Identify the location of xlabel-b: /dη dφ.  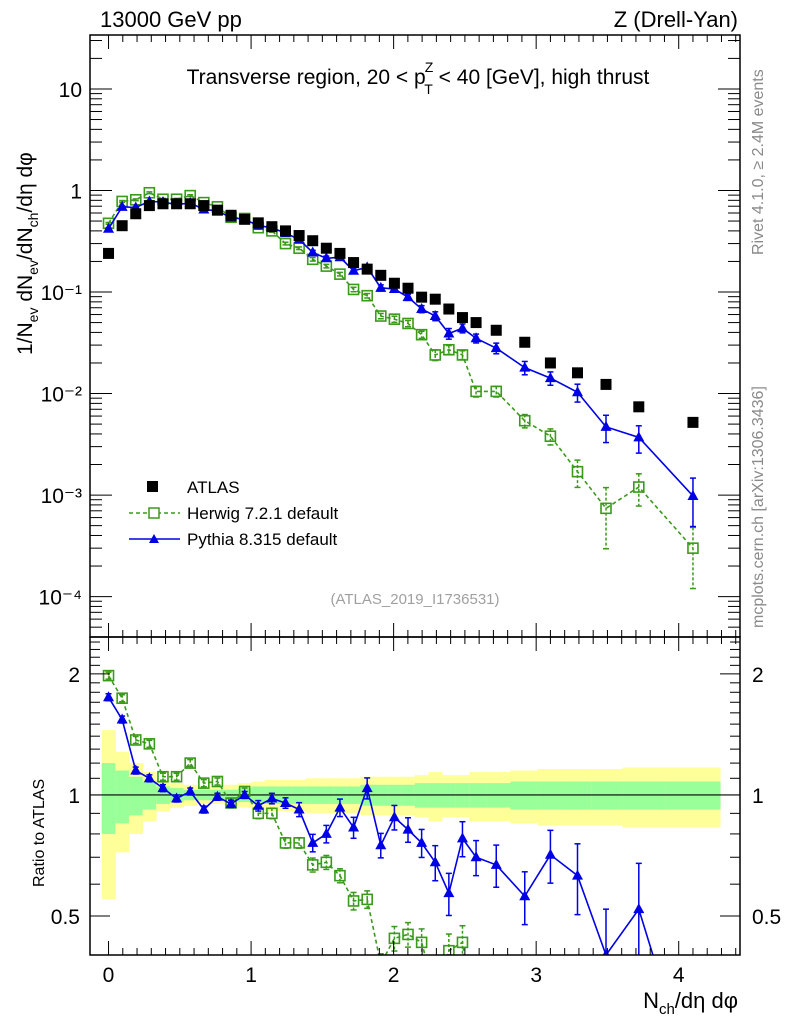
(706, 1000).